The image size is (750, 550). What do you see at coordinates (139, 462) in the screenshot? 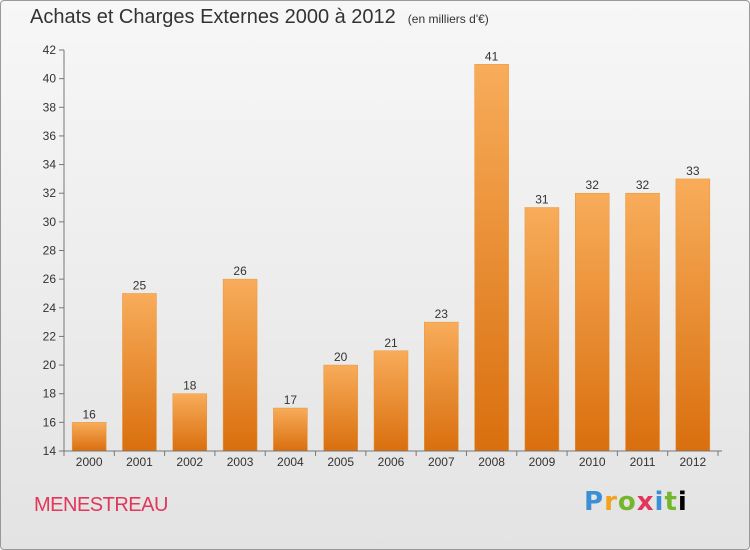
I see `x-tick-label: 2001` at bounding box center [139, 462].